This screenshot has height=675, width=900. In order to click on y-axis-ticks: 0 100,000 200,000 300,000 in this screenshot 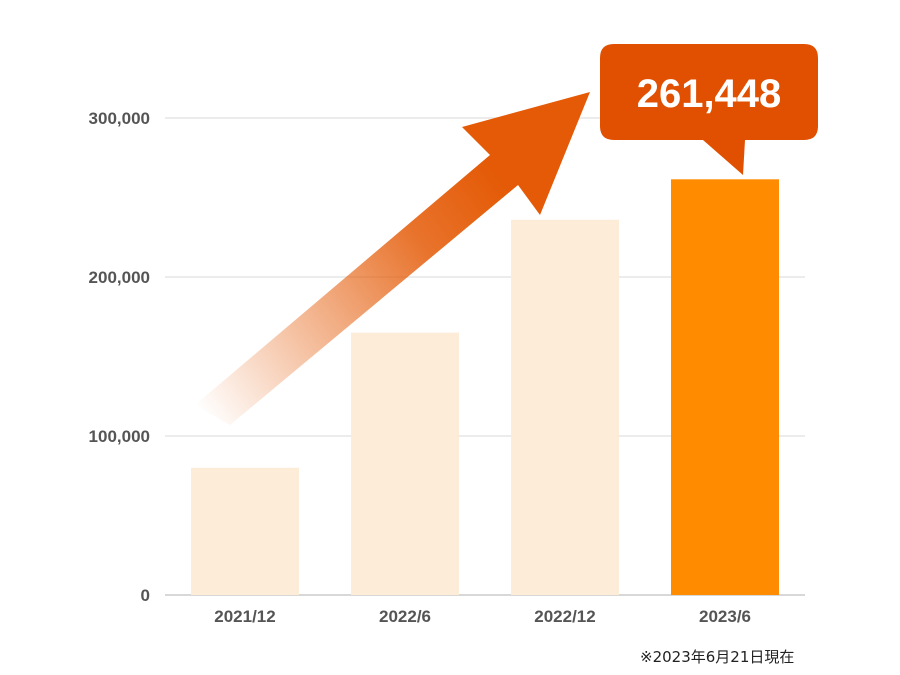, I will do `click(119, 357)`.